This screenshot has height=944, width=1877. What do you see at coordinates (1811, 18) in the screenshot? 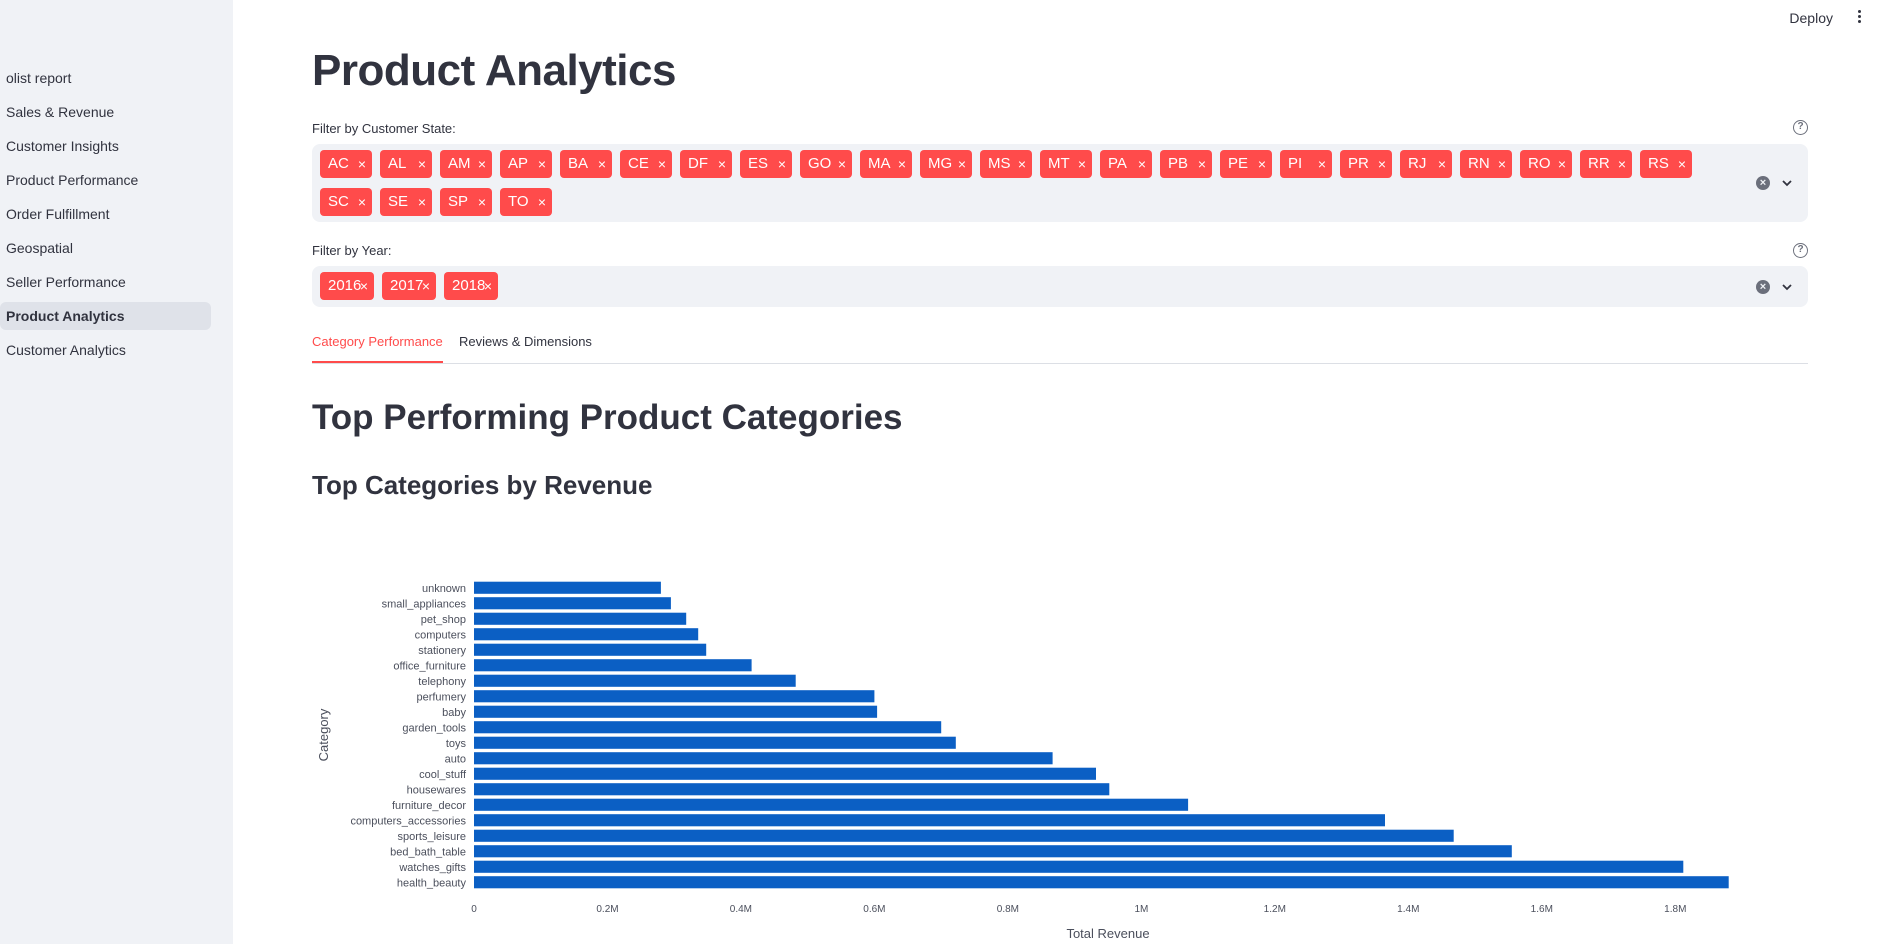
I see `deploy-button: Deploy` at bounding box center [1811, 18].